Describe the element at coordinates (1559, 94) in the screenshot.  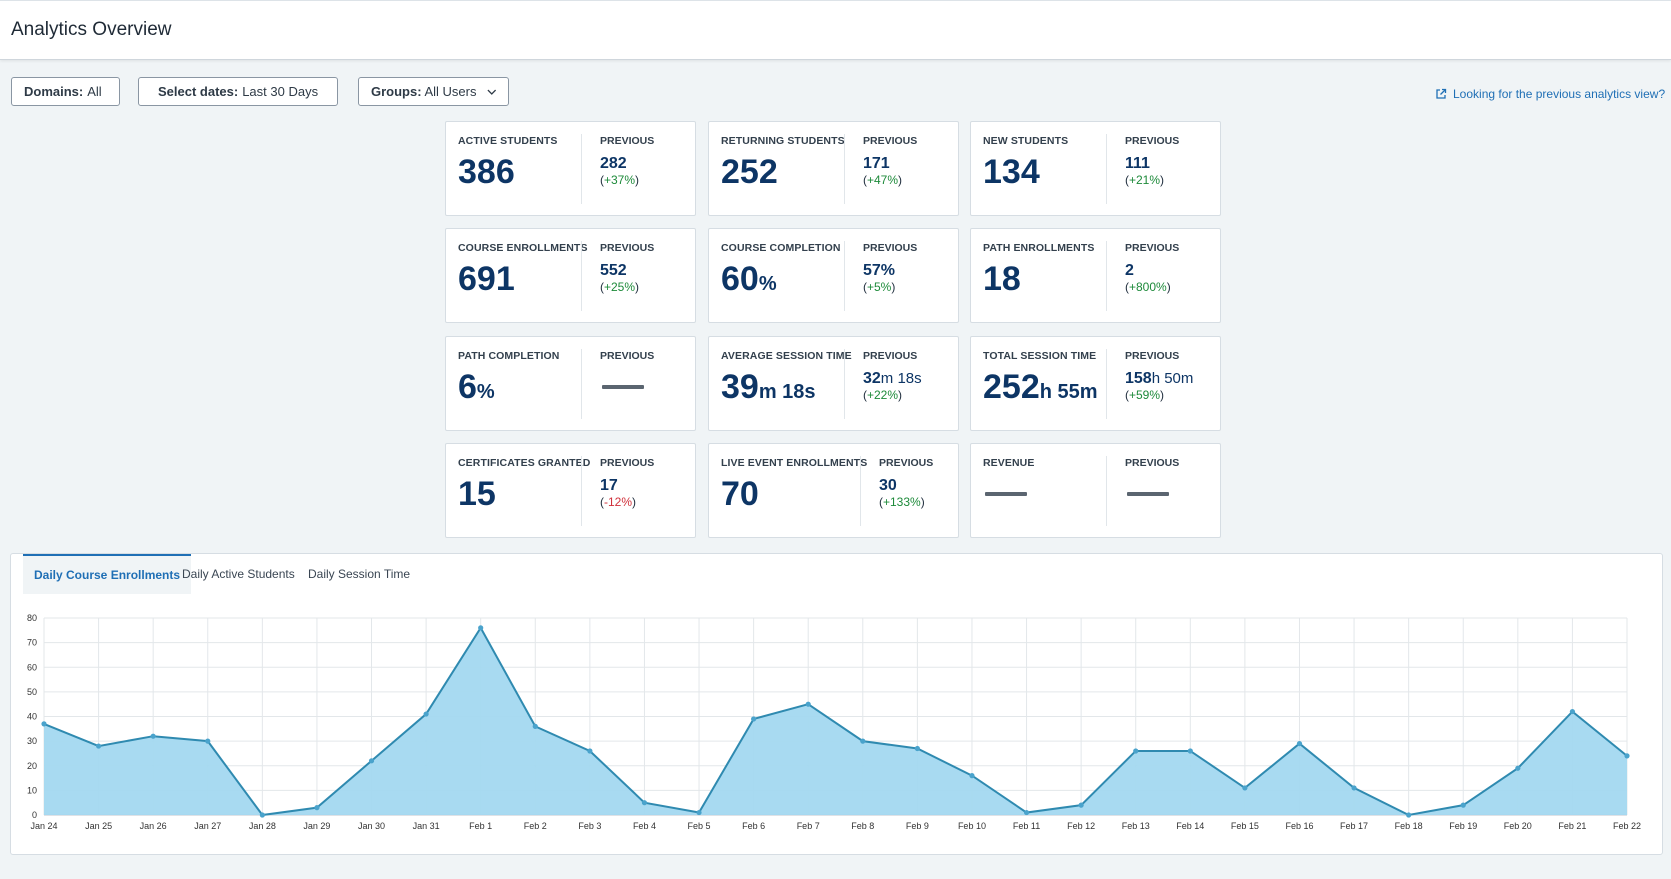
I see `previous-analytics-link-text: Looking for the previous analytics view?` at that location.